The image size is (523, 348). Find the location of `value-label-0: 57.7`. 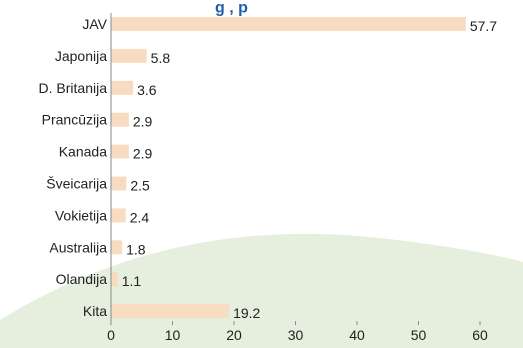

value-label-0: 57.7 is located at coordinates (483, 26).